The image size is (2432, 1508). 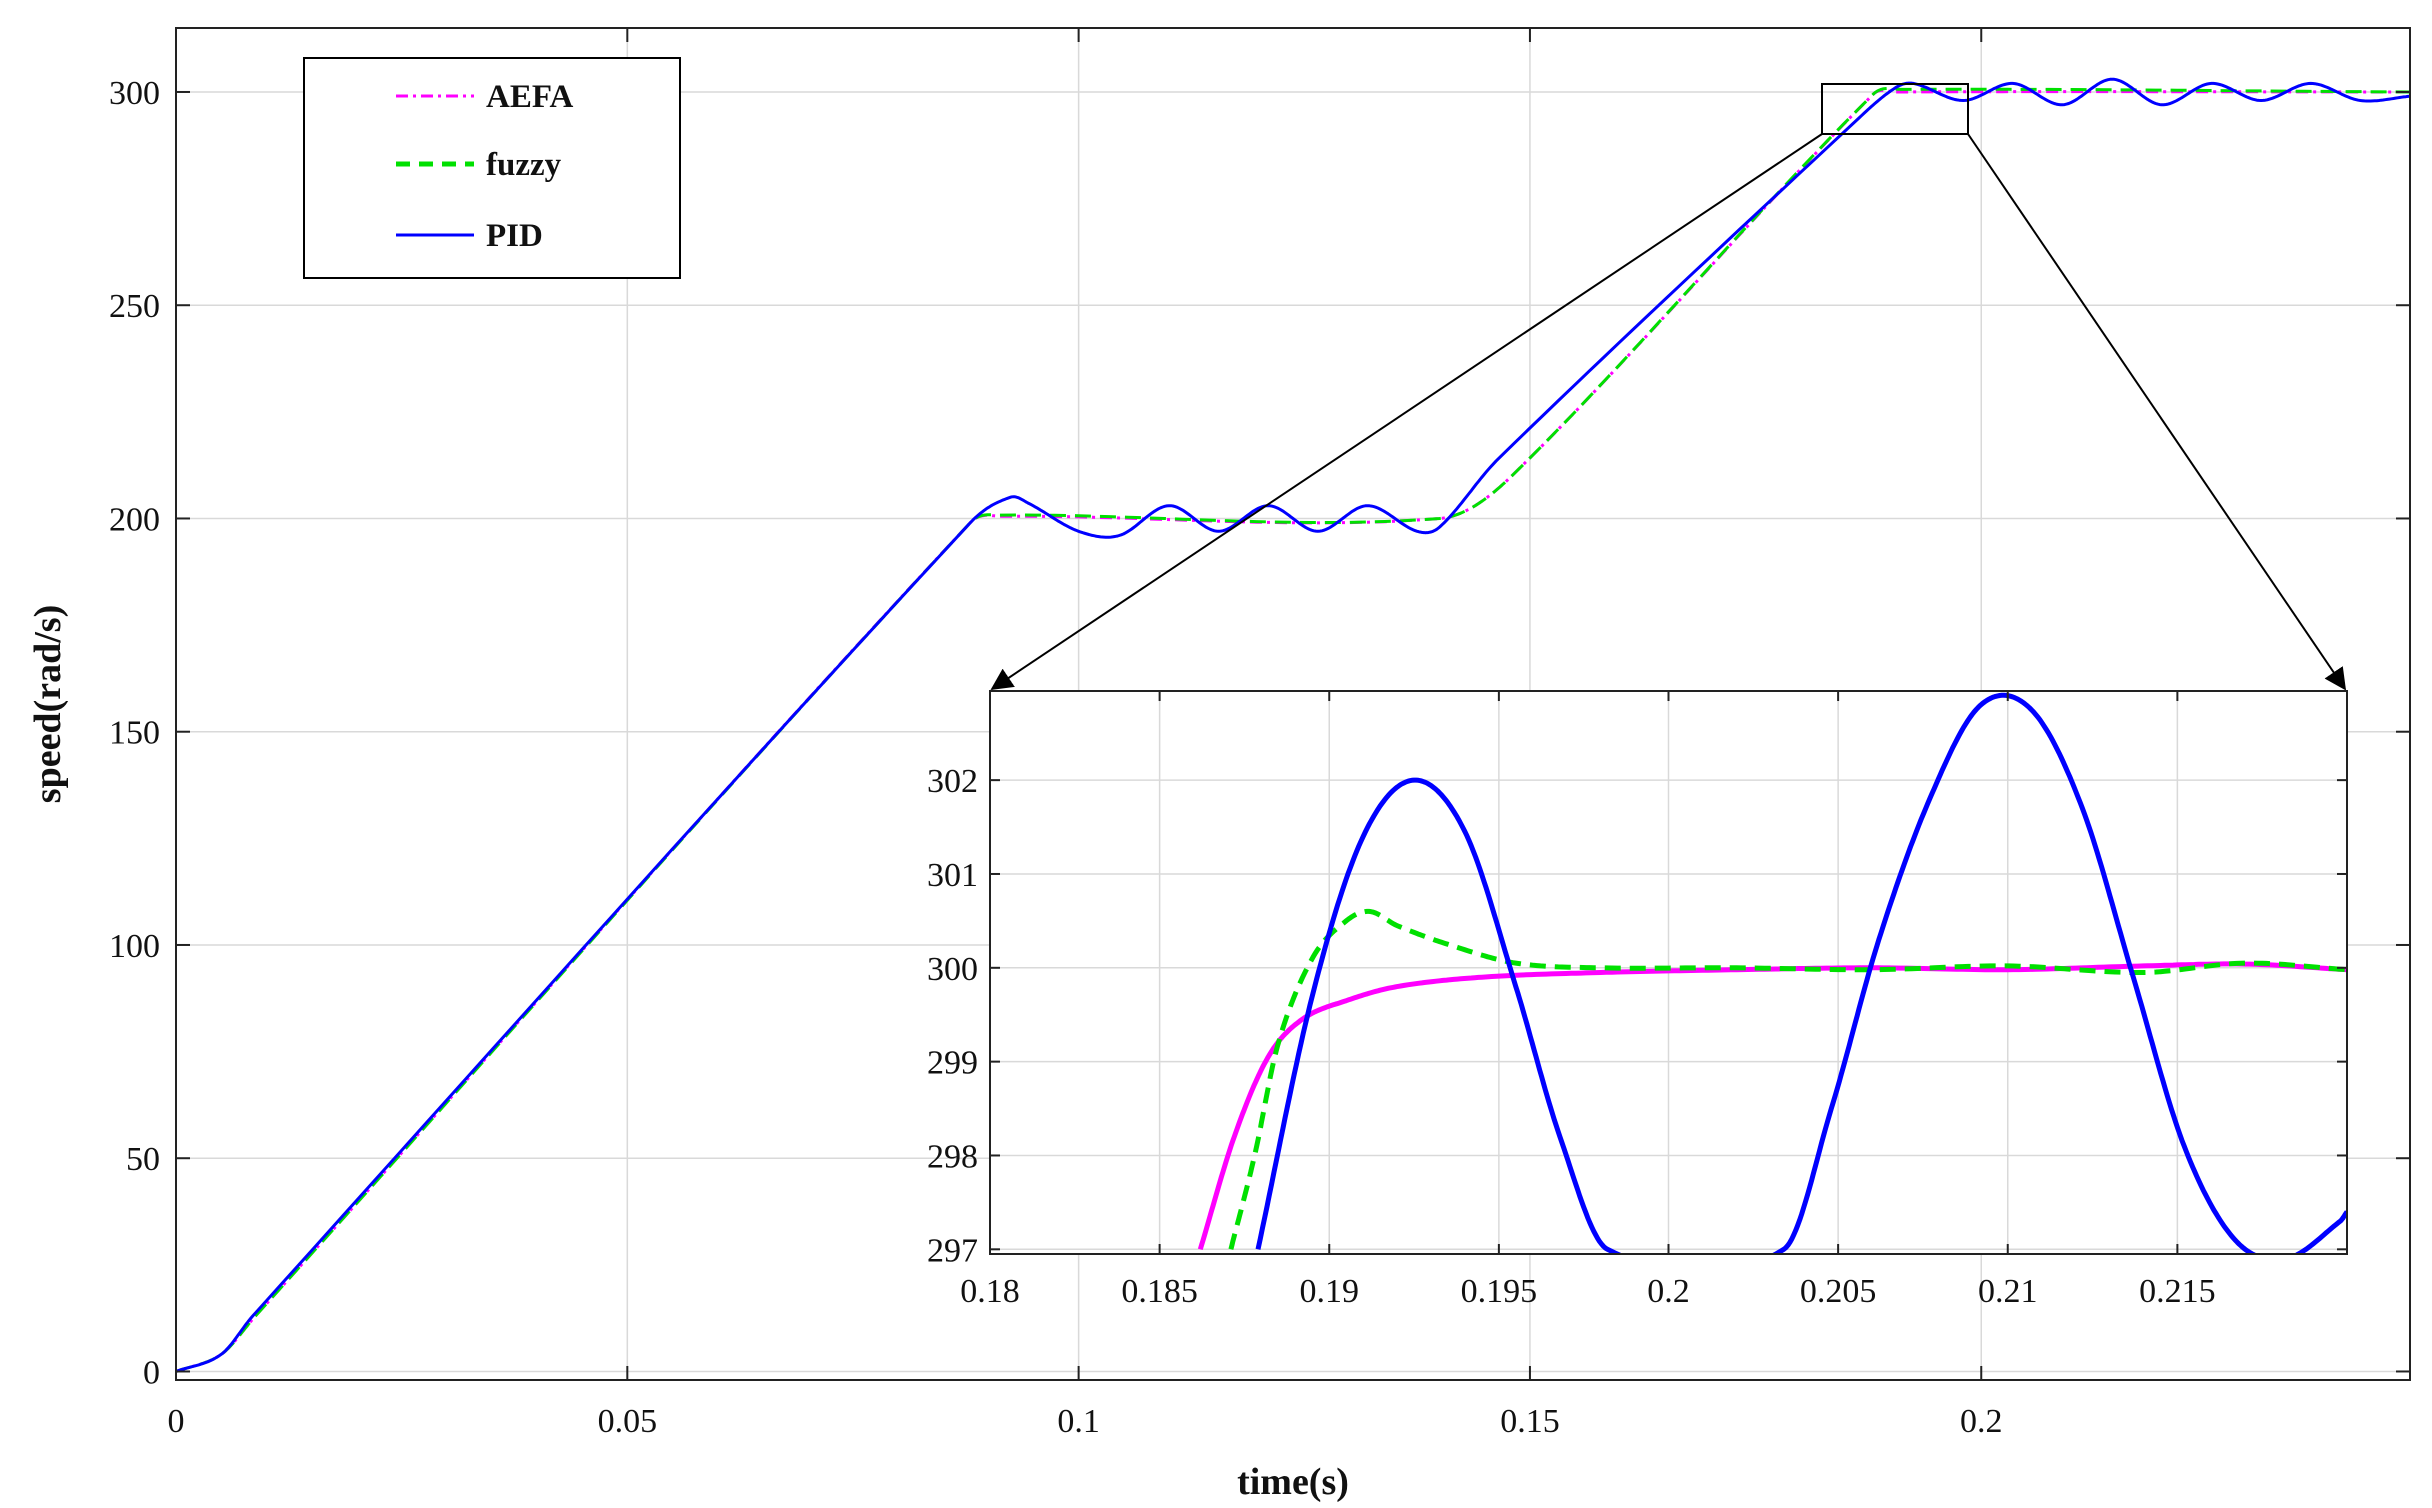 I want to click on y-tick-label: 100, so click(x=134, y=946).